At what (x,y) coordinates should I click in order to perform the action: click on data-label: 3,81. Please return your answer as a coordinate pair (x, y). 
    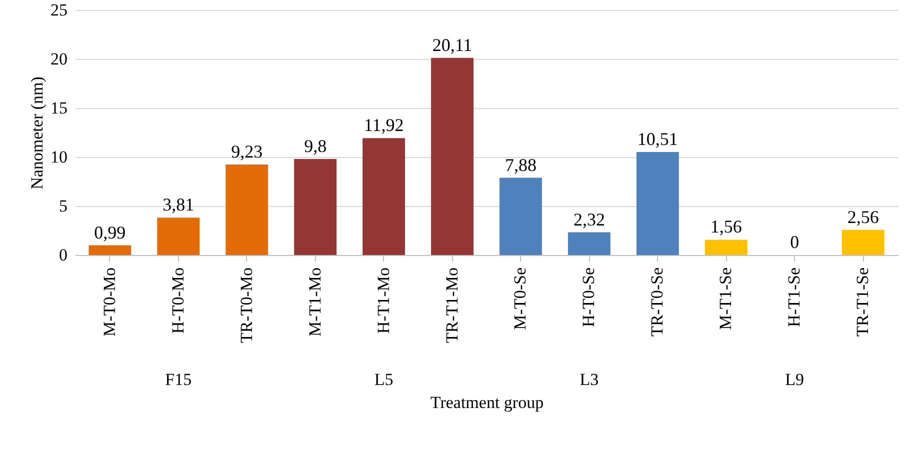
    Looking at the image, I should click on (178, 204).